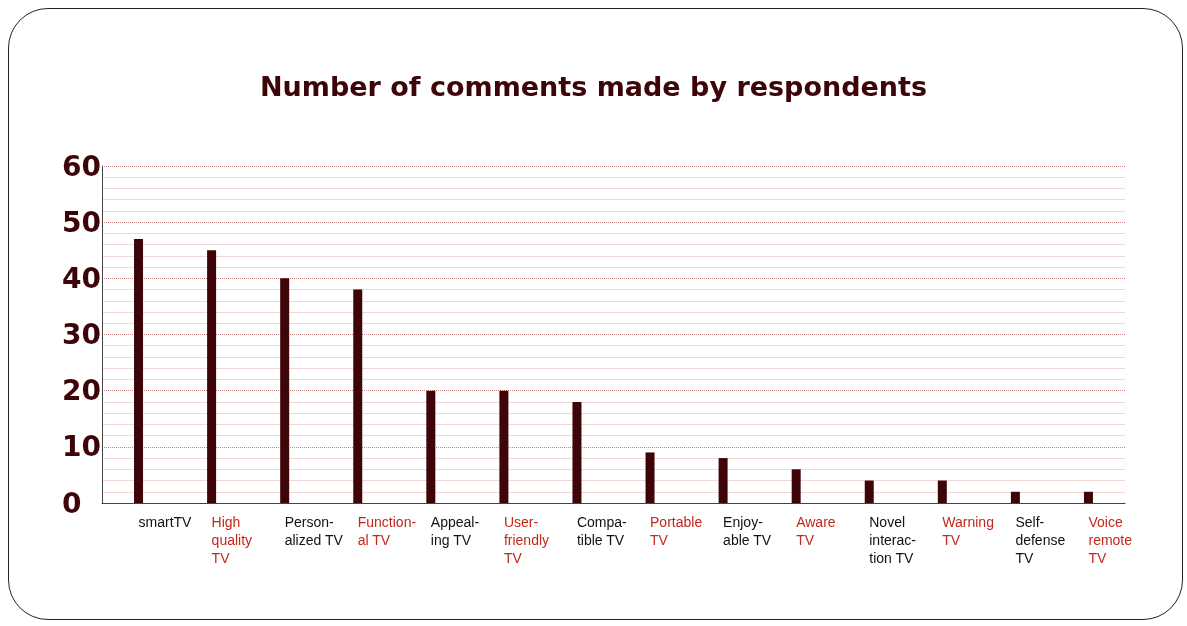 The width and height of the screenshot is (1187, 626). I want to click on x-tick-label: Self- defense TV, so click(1040, 540).